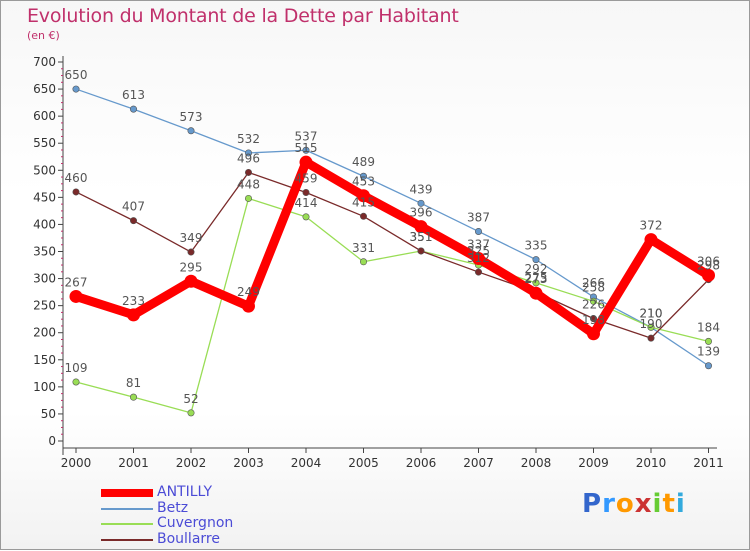 This screenshot has width=750, height=551. Describe the element at coordinates (44, 143) in the screenshot. I see `y-tick-label: 550` at that location.